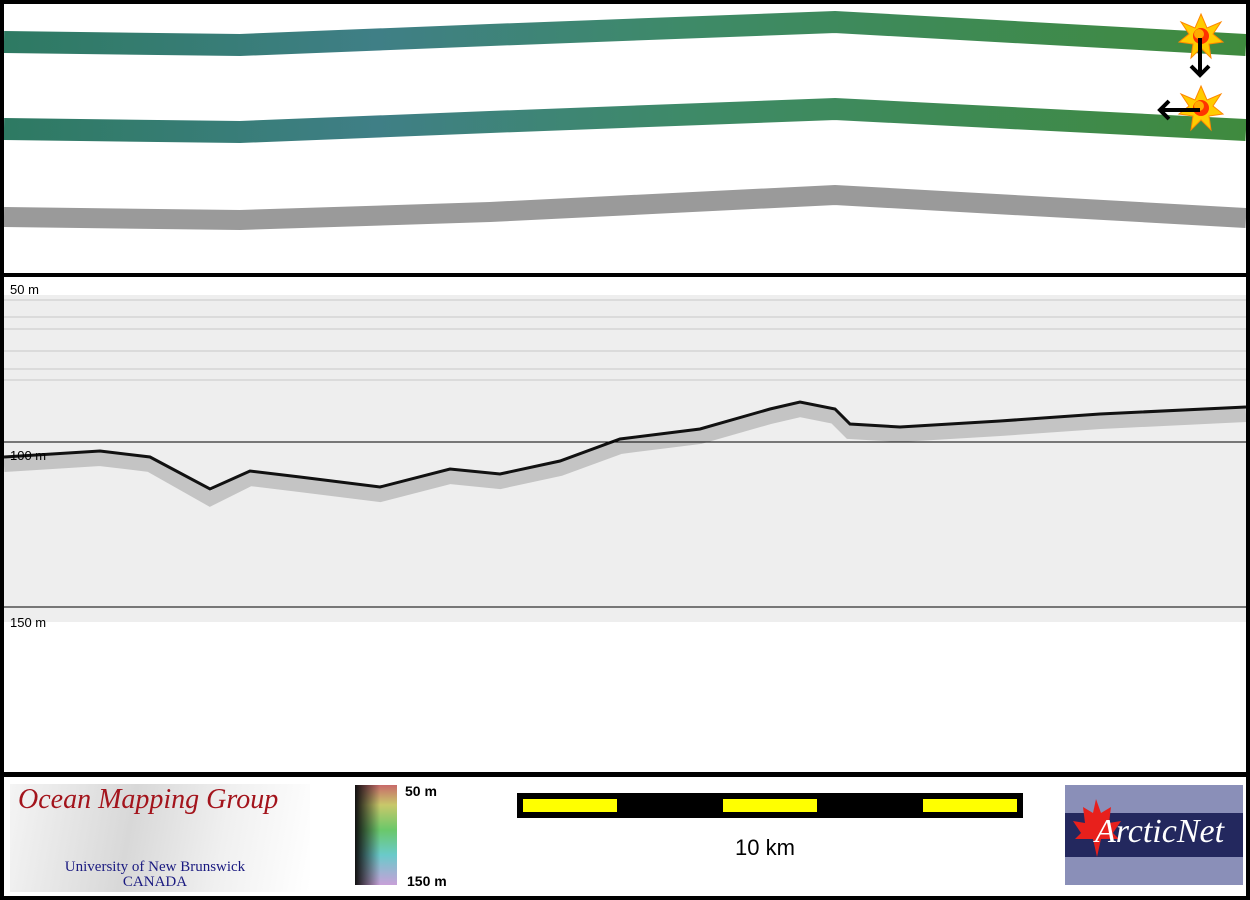 The height and width of the screenshot is (900, 1250). What do you see at coordinates (376, 835) in the screenshot?
I see `depth-colorbar` at bounding box center [376, 835].